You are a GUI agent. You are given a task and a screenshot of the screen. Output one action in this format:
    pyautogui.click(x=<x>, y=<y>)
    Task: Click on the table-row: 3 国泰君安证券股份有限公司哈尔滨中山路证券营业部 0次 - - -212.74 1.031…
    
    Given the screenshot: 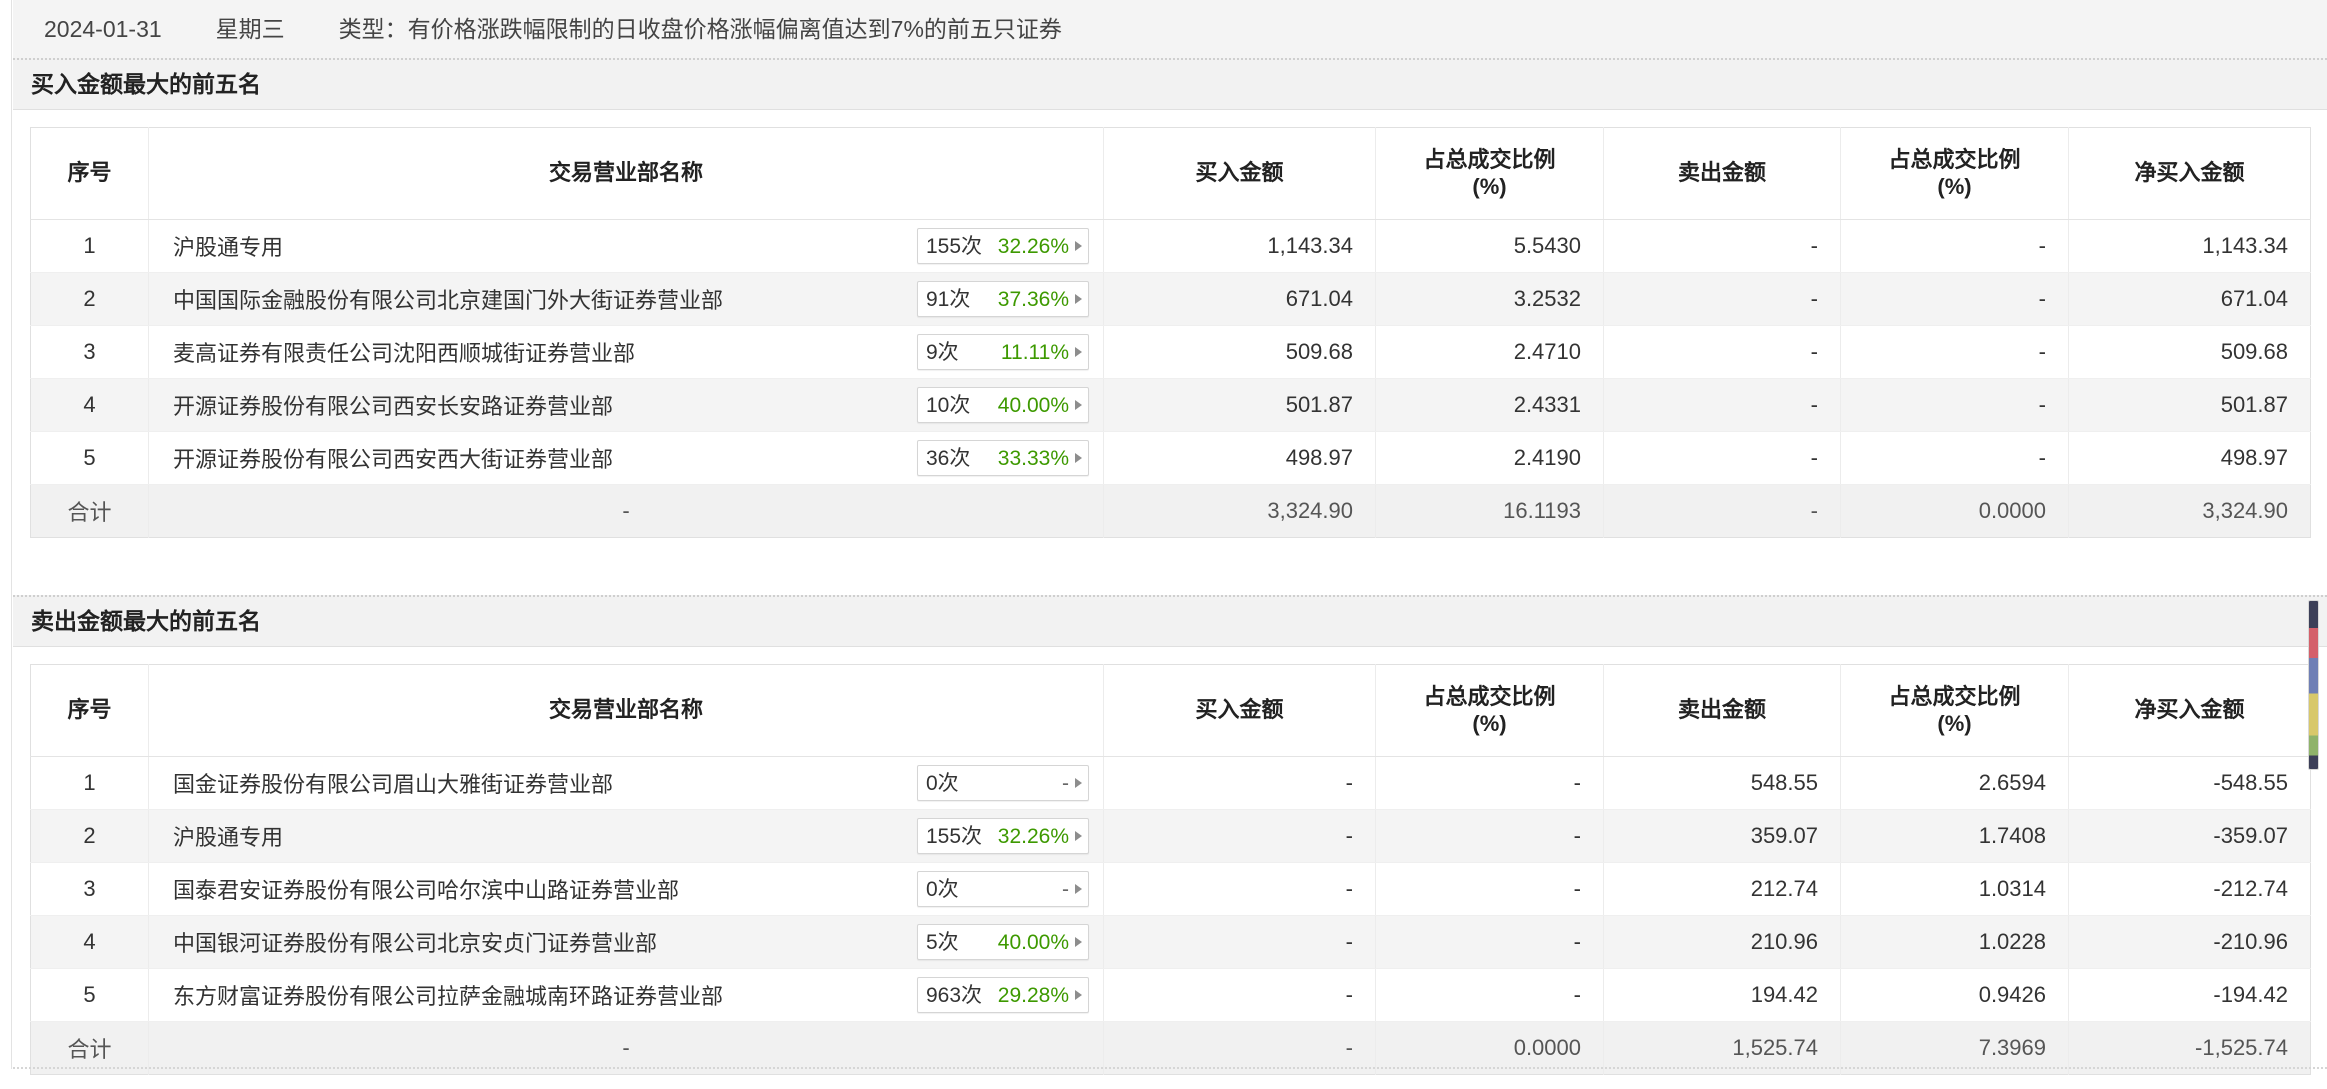 What is the action you would take?
    pyautogui.click(x=1170, y=889)
    